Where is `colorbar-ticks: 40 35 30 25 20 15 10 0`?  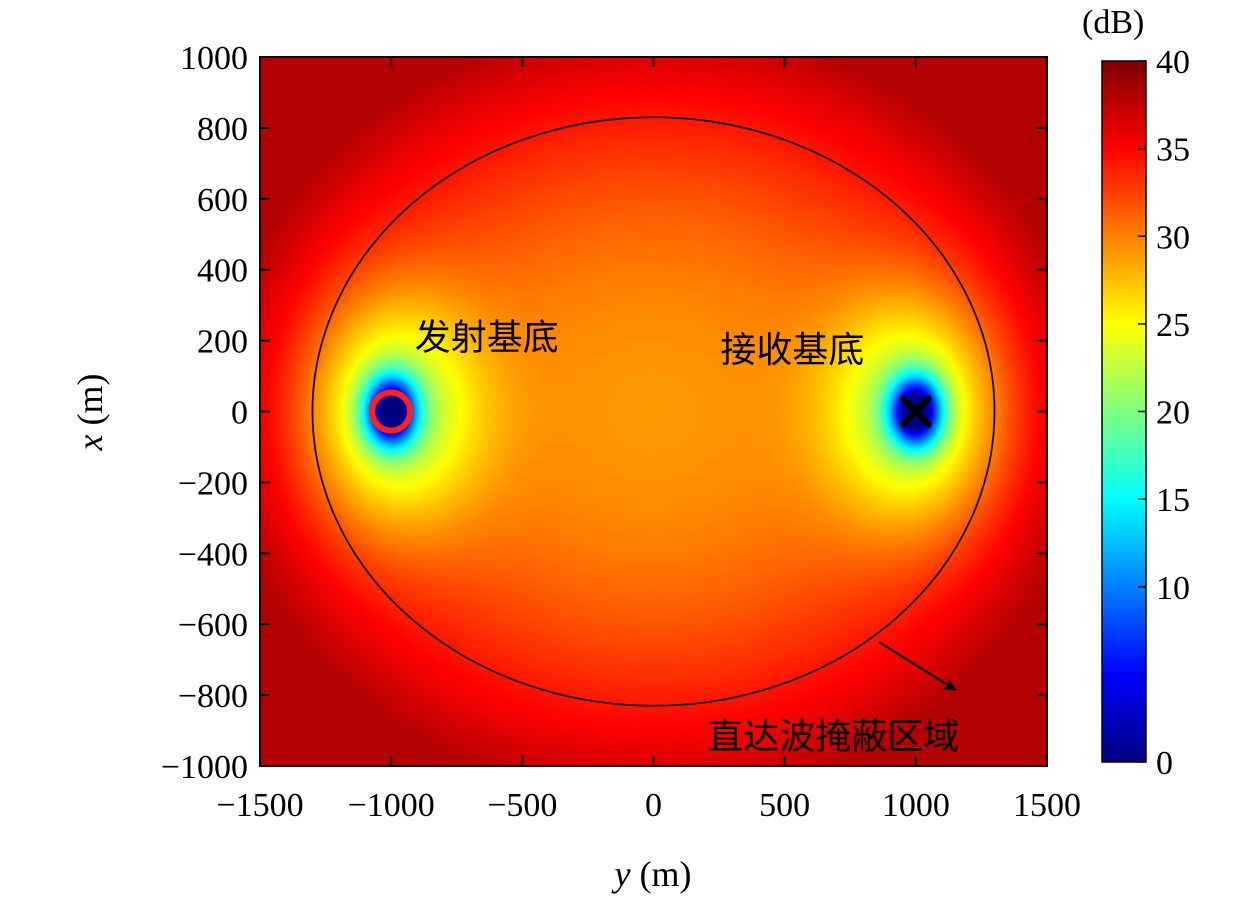 colorbar-ticks: 40 35 30 25 20 15 10 0 is located at coordinates (1164, 413).